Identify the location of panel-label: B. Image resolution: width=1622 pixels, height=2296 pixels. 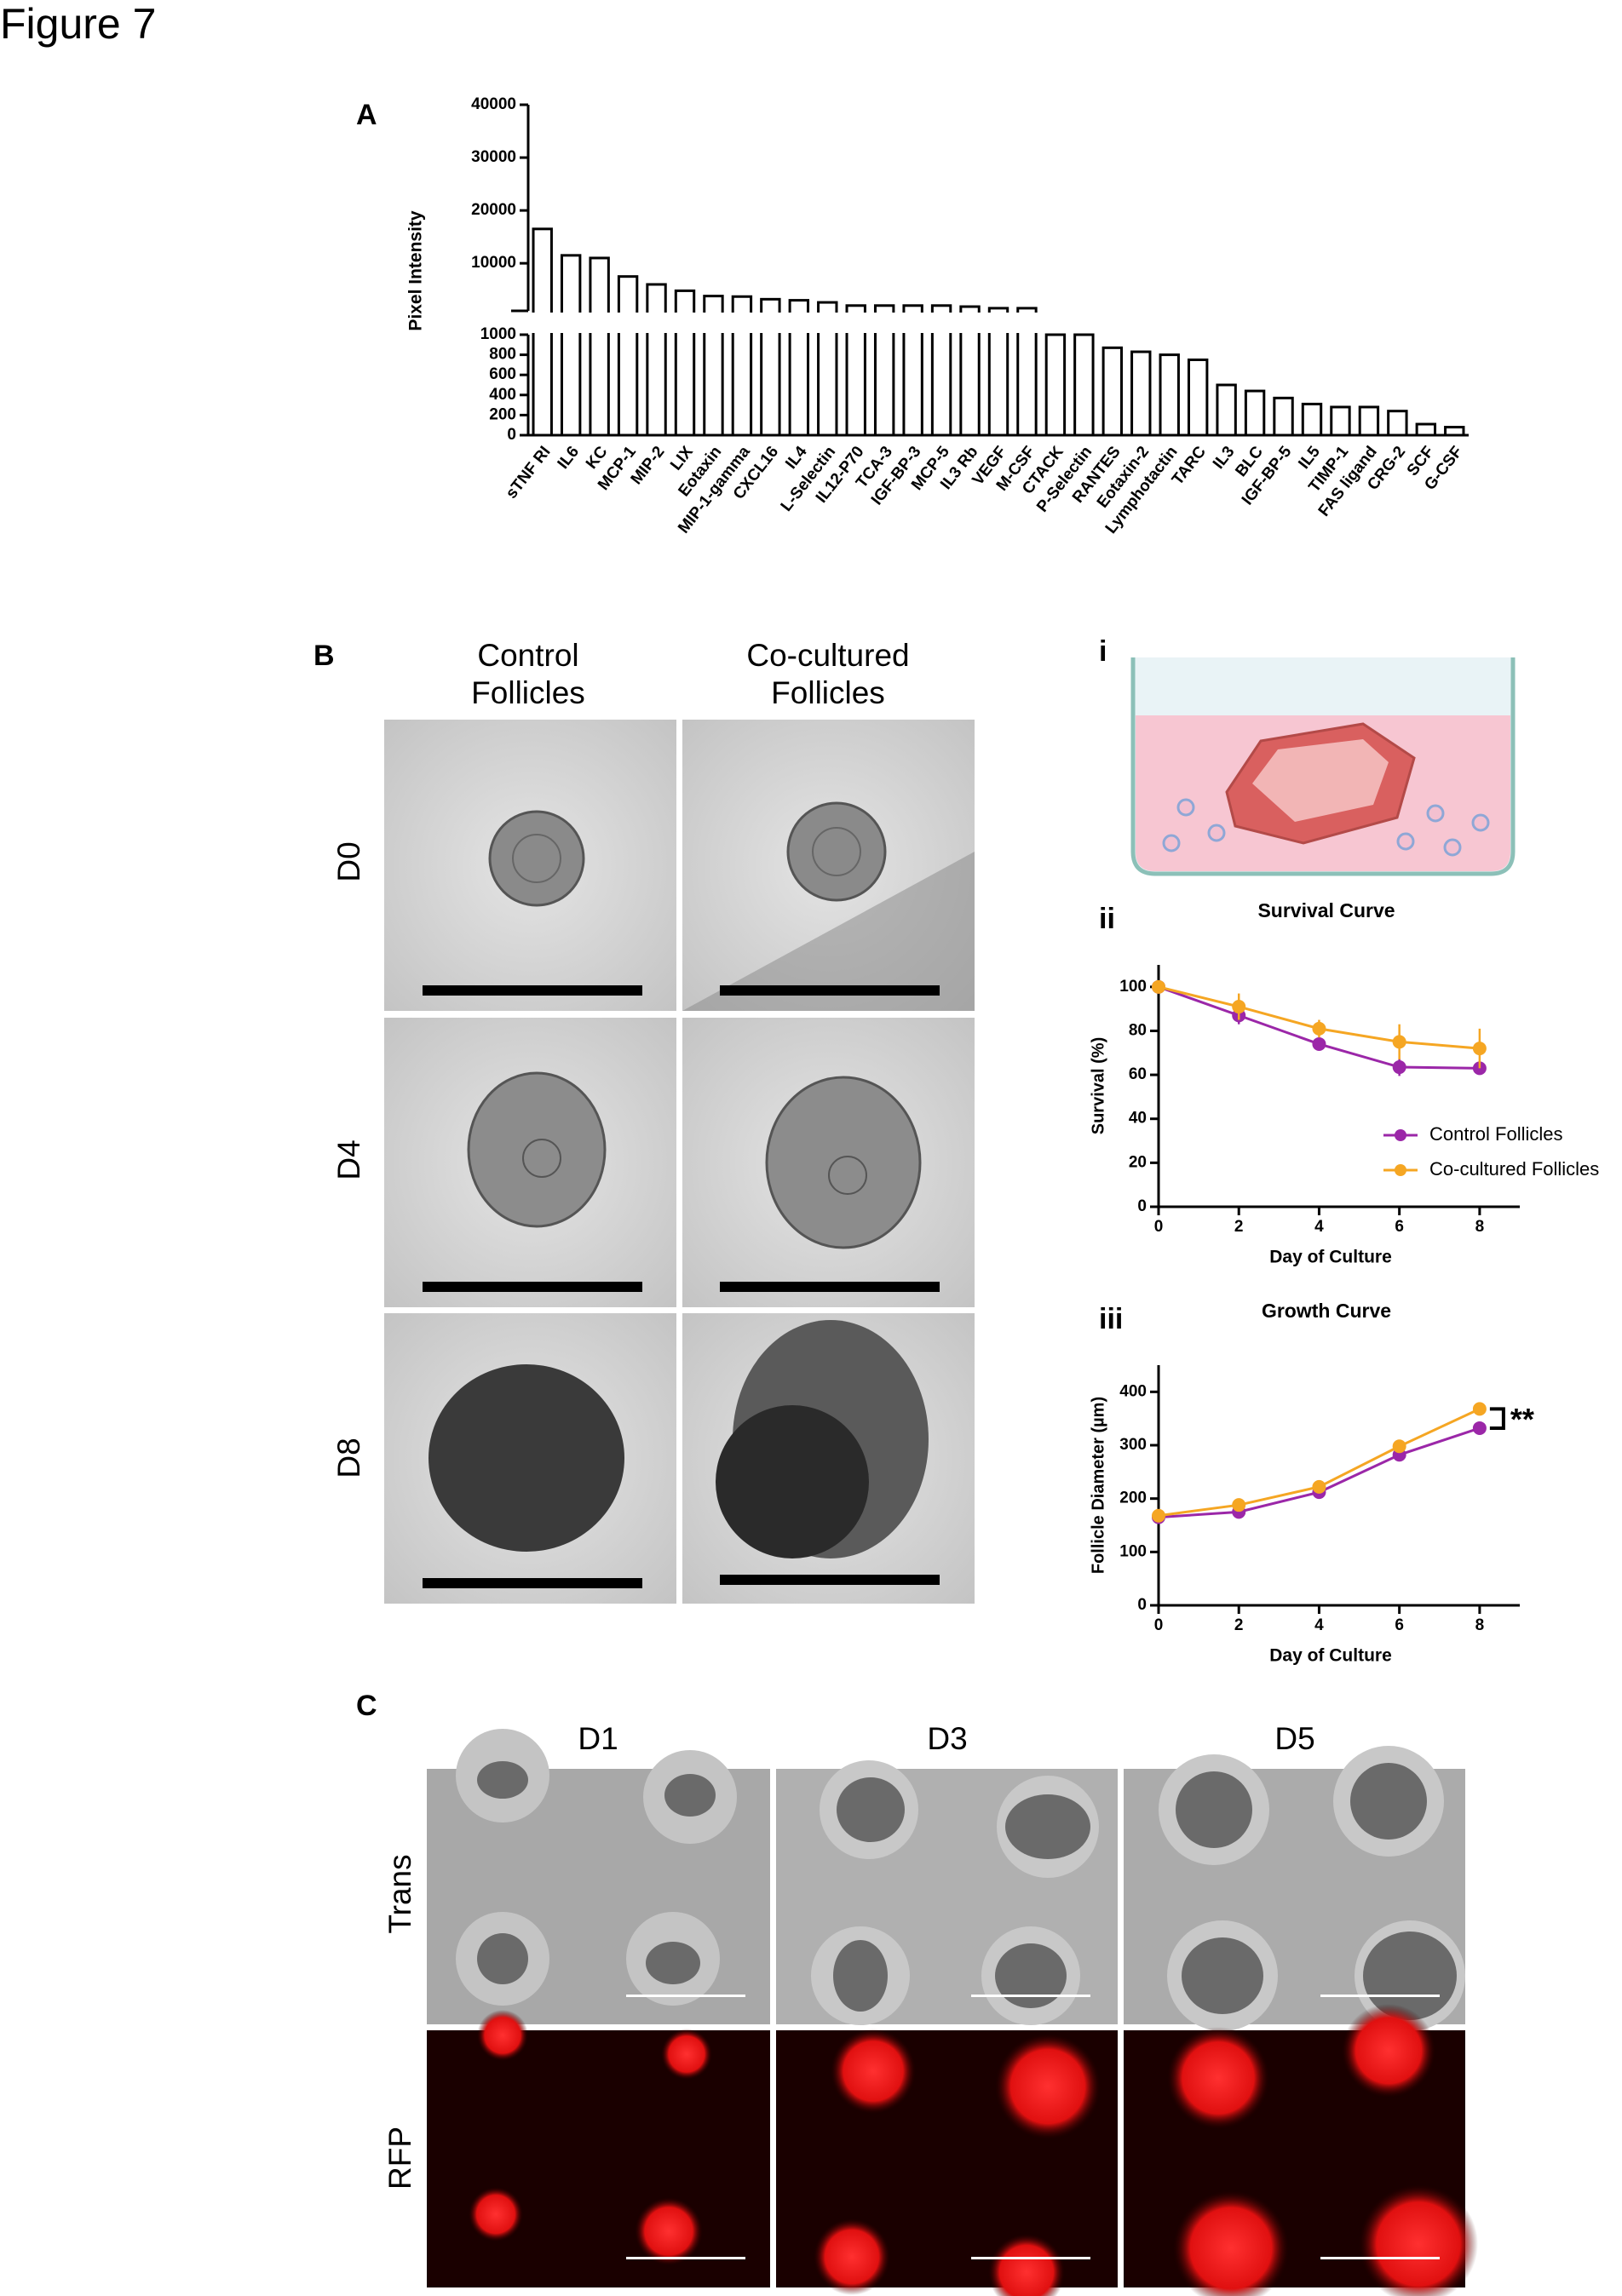
(324, 656).